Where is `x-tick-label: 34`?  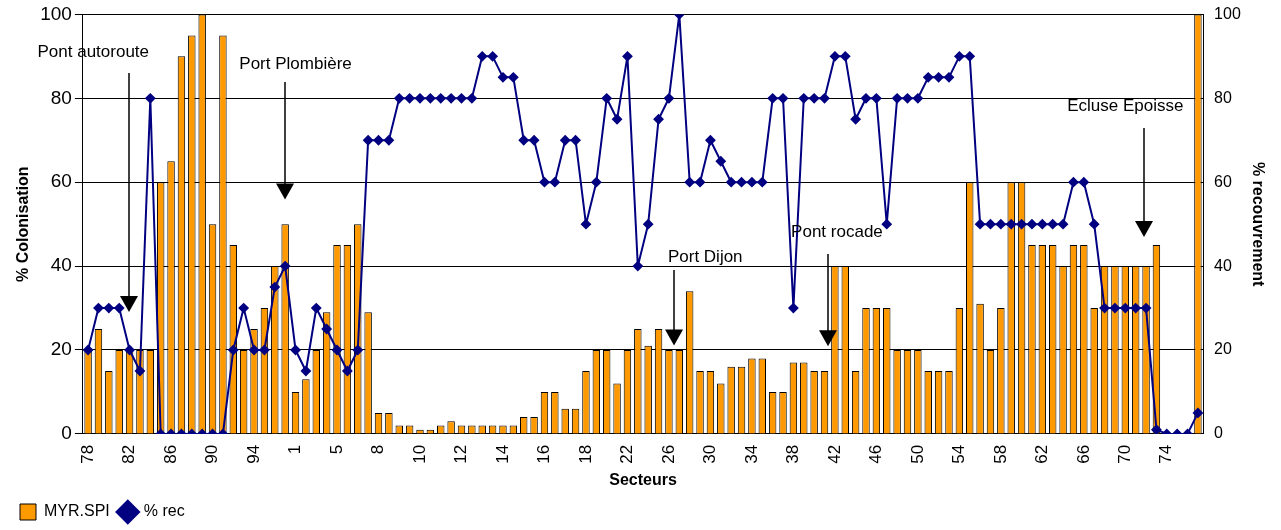 x-tick-label: 34 is located at coordinates (751, 454).